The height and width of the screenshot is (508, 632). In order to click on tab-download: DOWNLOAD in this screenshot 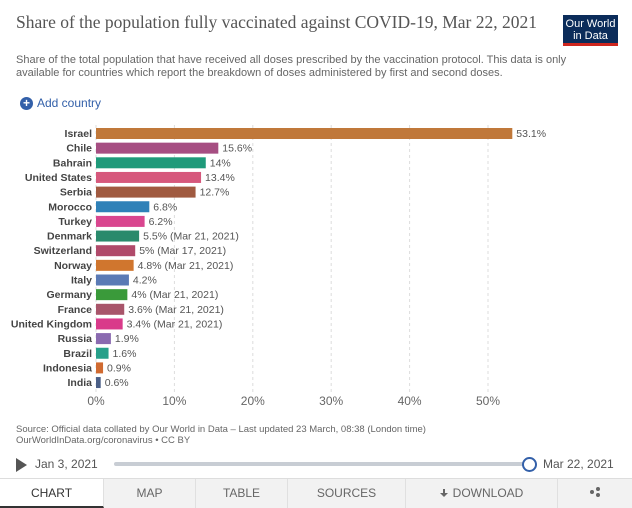, I will do `click(482, 493)`.